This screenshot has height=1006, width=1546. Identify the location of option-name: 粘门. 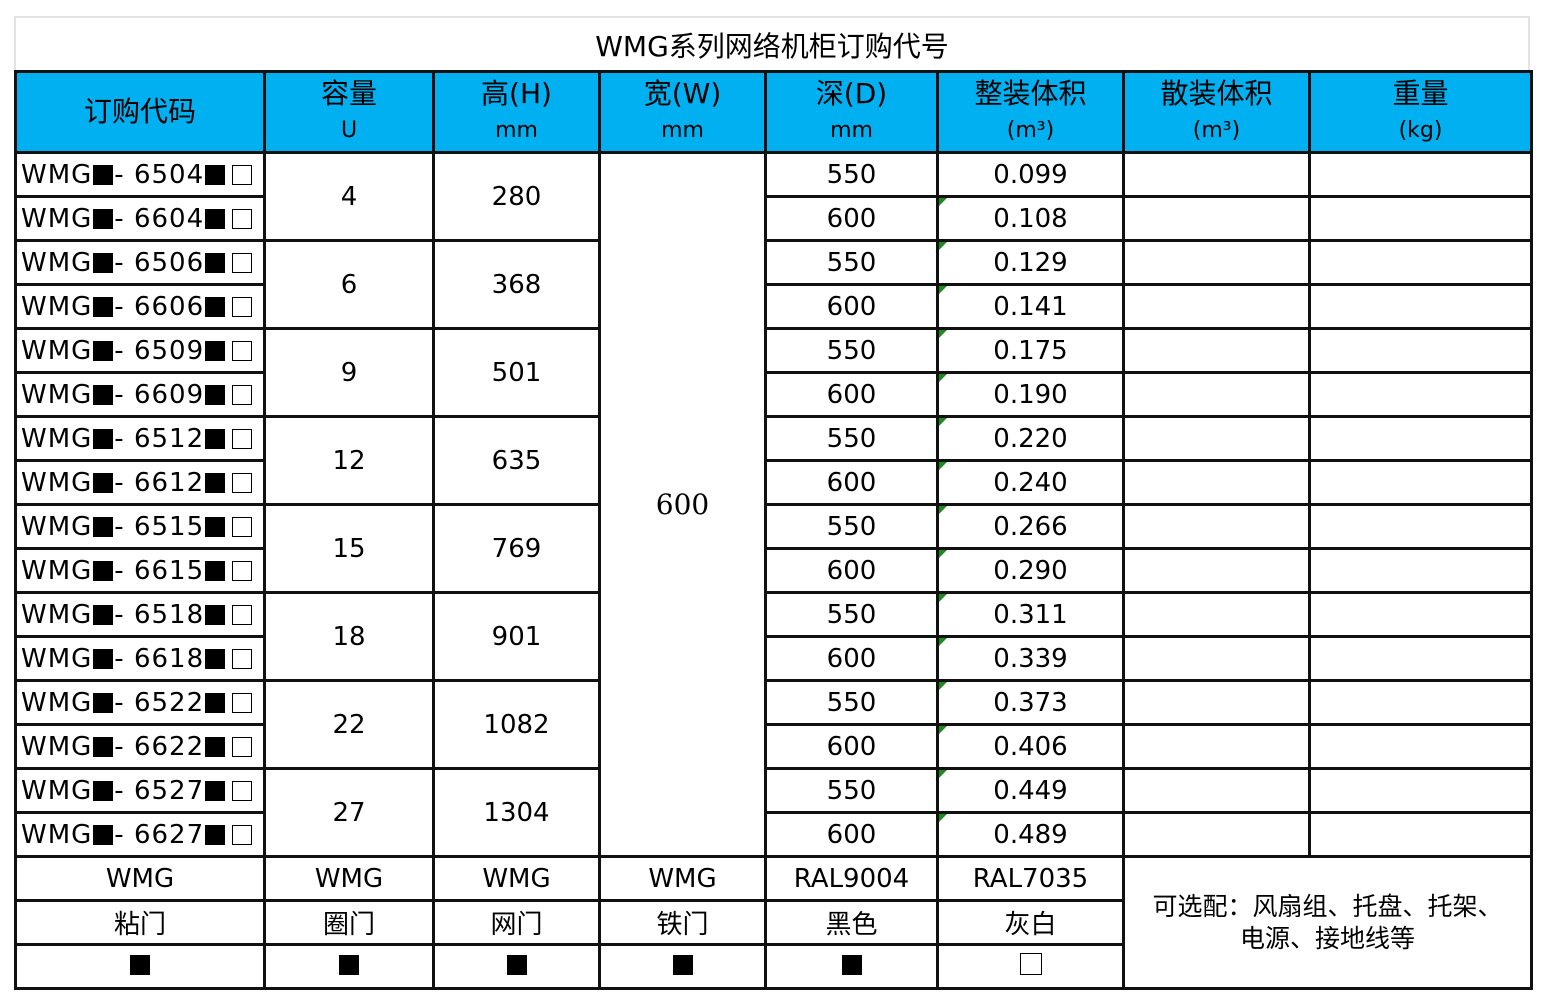
(140, 922).